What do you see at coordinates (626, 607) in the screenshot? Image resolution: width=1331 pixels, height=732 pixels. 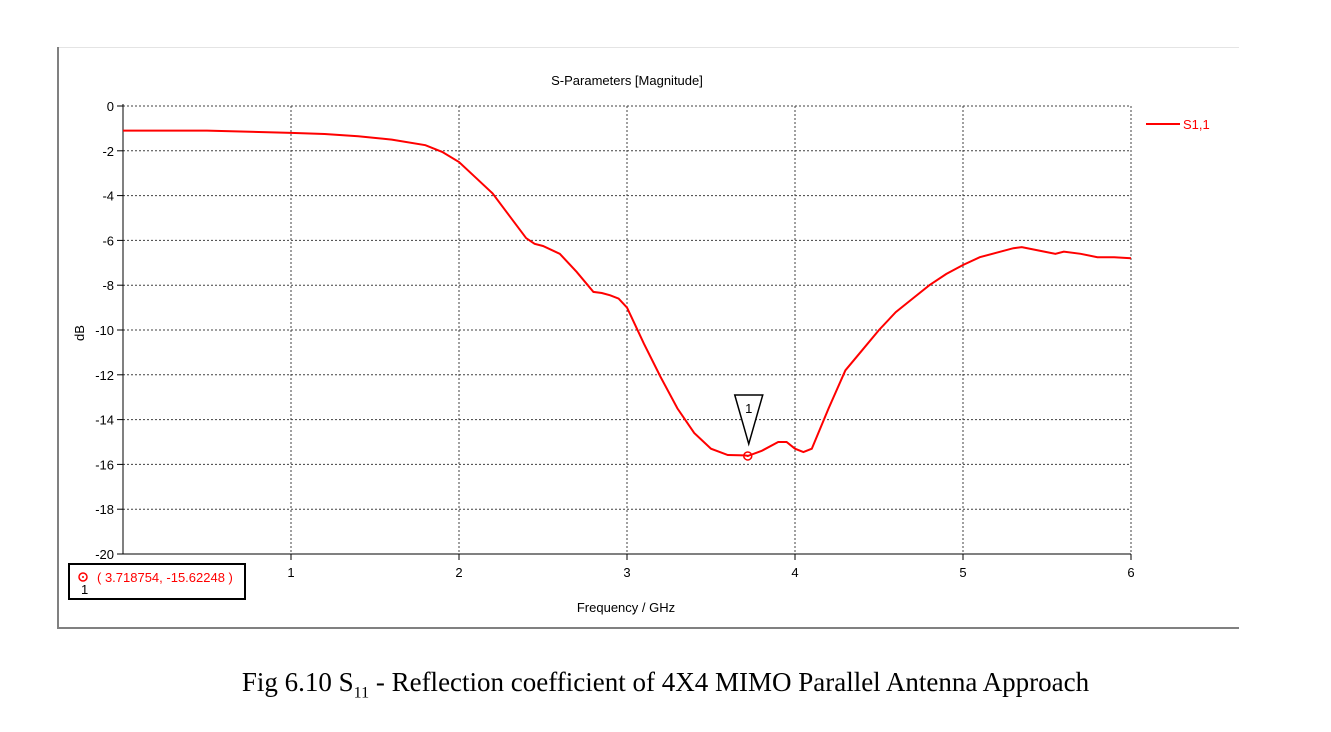 I see `x-axis-label: Frequency / GHz` at bounding box center [626, 607].